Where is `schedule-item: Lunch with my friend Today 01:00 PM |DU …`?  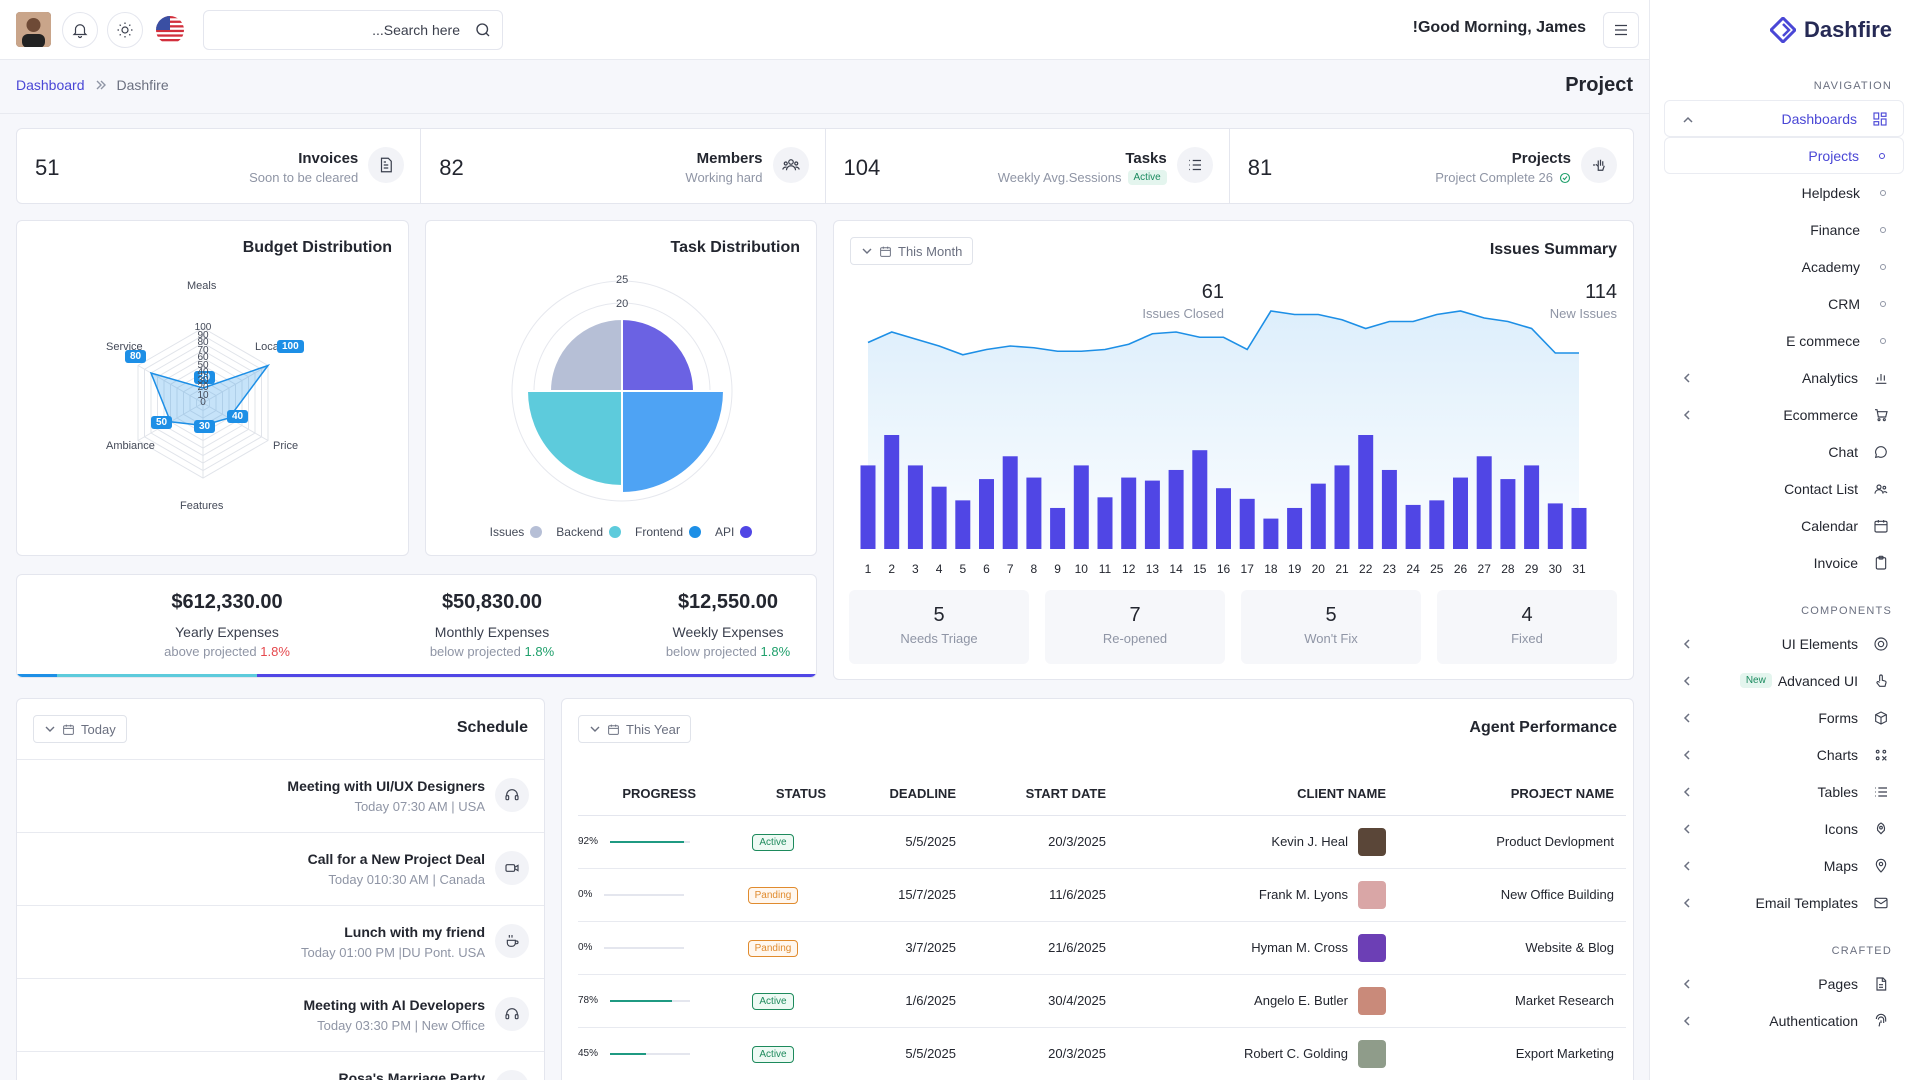 schedule-item: Lunch with my friend Today 01:00 PM |DU … is located at coordinates (280, 941).